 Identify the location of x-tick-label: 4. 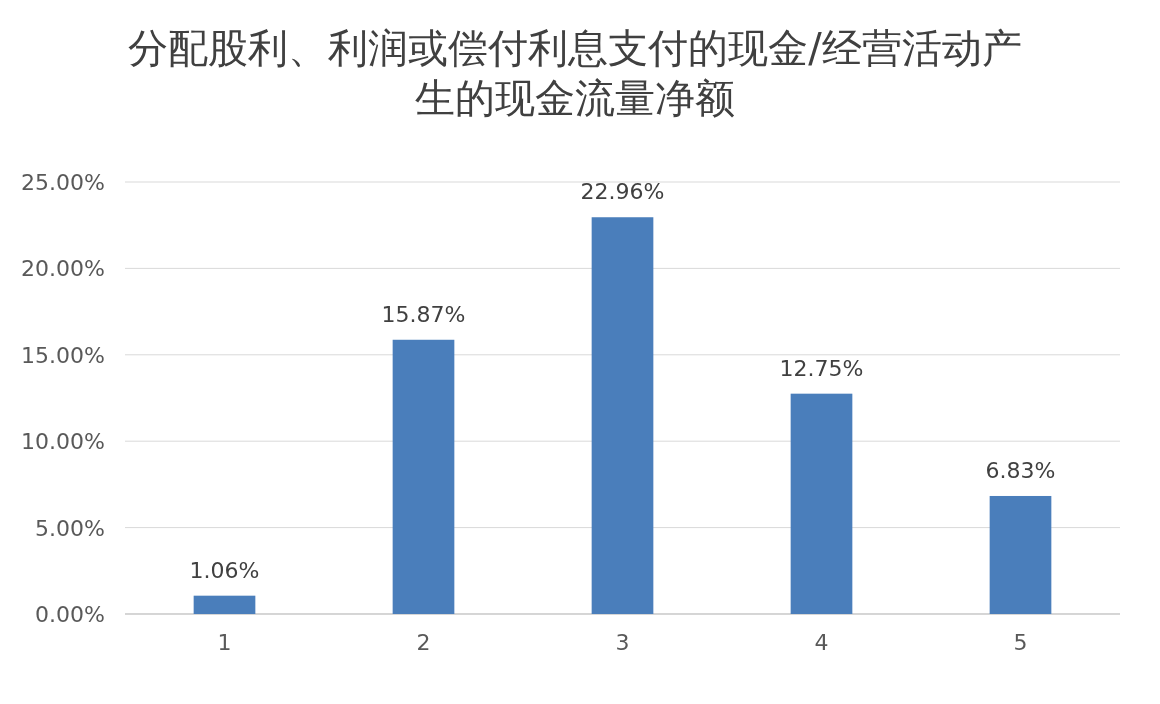
(821, 642).